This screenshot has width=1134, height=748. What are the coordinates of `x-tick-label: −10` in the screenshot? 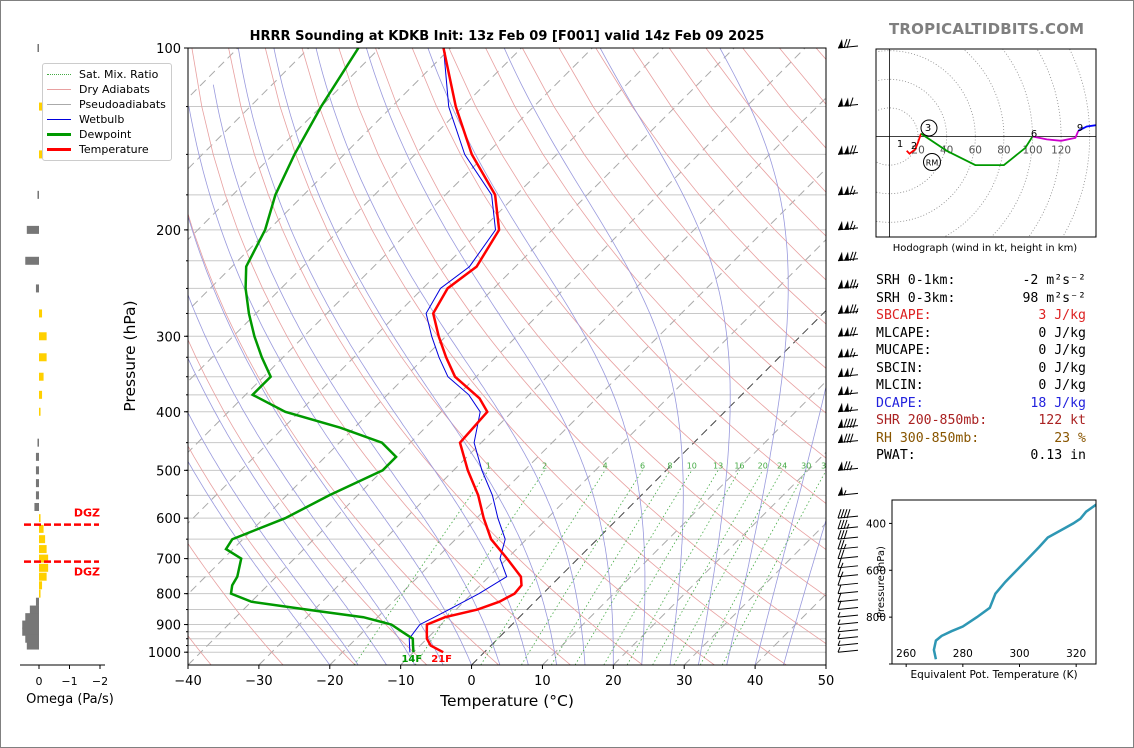 It's located at (400, 681).